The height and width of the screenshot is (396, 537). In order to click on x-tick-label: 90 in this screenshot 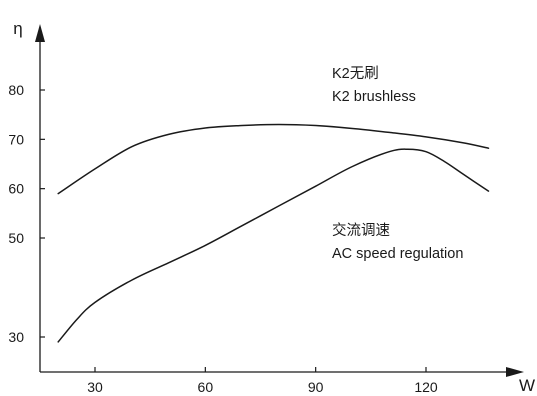, I will do `click(316, 387)`.